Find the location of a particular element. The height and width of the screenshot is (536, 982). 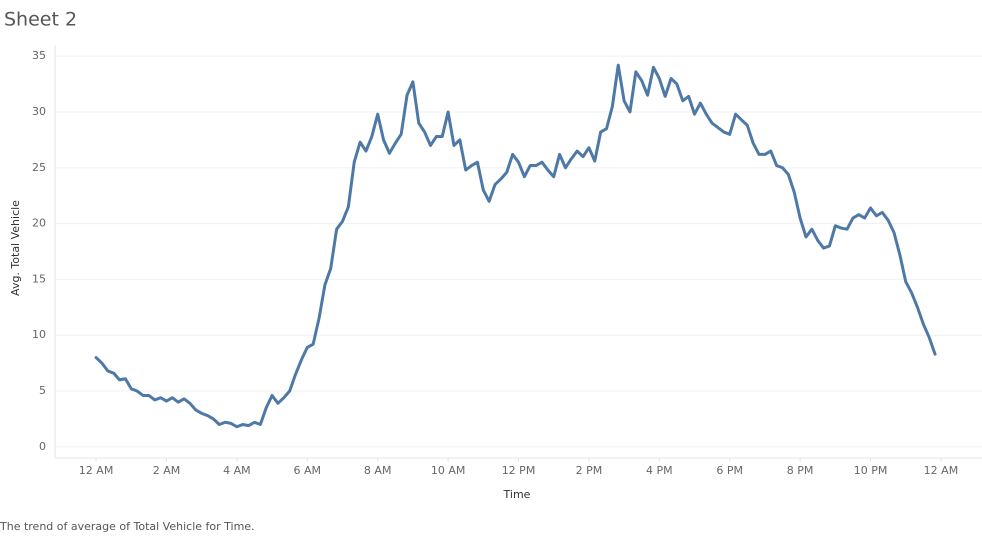

x-tick-label: 4 AM is located at coordinates (237, 470).